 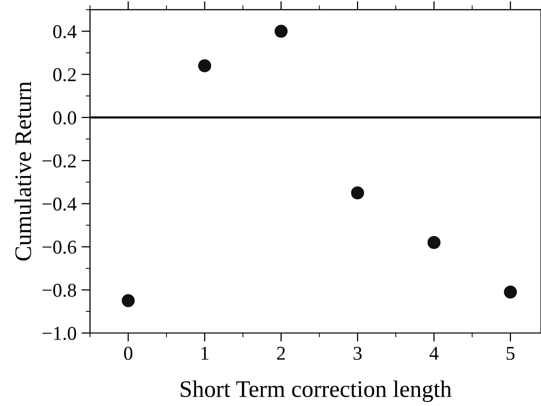 What do you see at coordinates (434, 353) in the screenshot?
I see `x-tick-label: 4` at bounding box center [434, 353].